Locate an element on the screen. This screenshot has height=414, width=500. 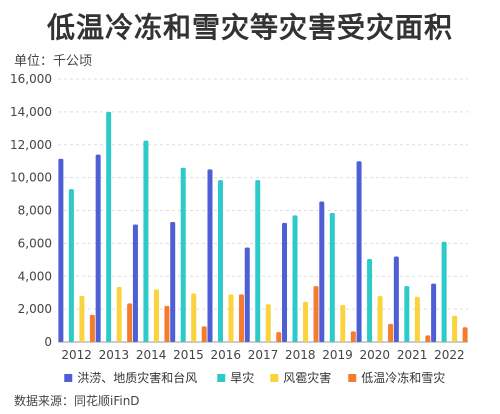
y-tick-label: 8,000 is located at coordinates (35, 211).